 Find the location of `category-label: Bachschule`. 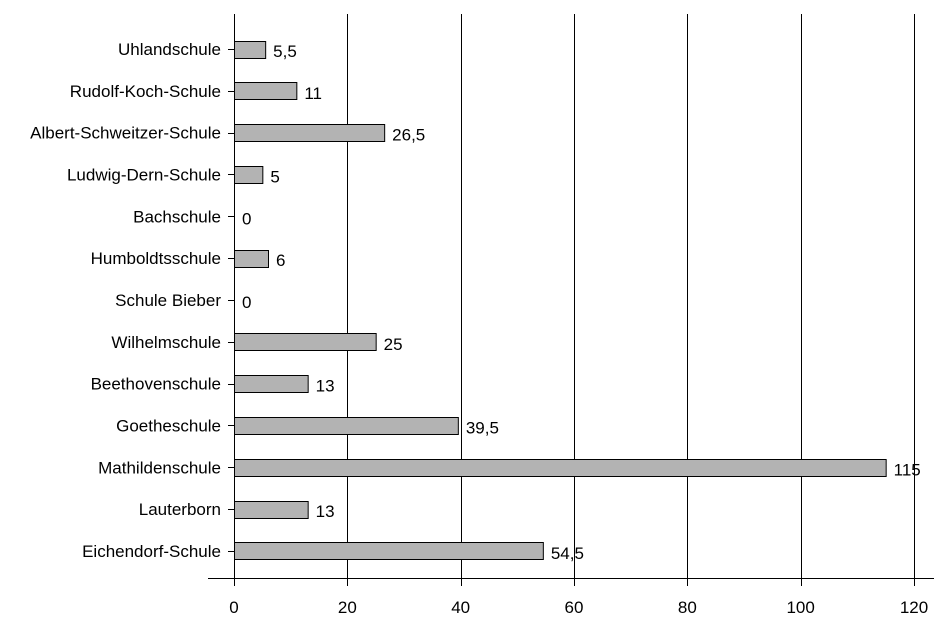

category-label: Bachschule is located at coordinates (177, 216).